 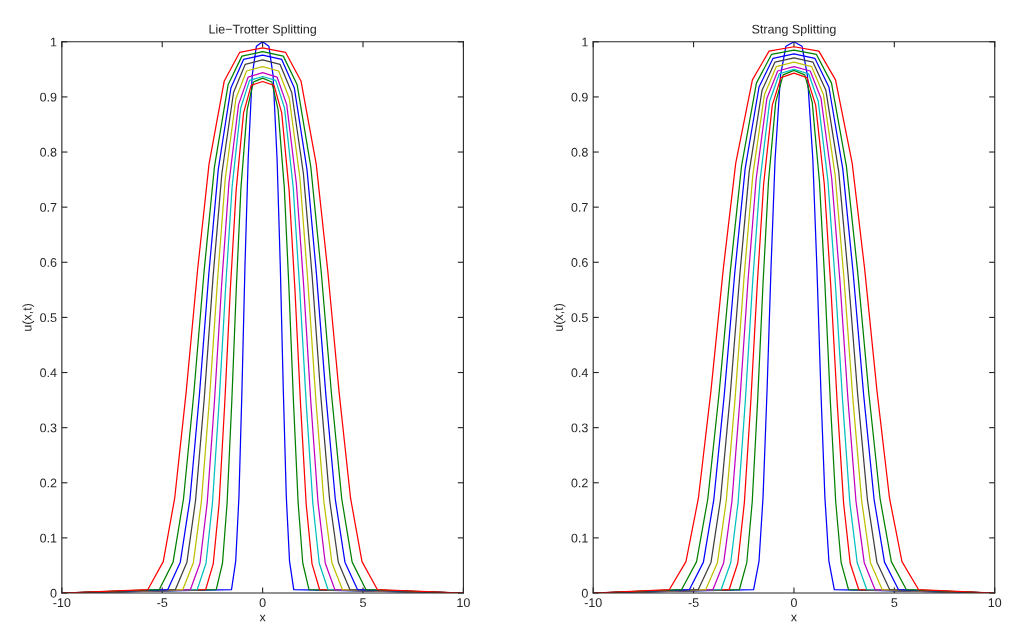 What do you see at coordinates (262, 30) in the screenshot?
I see `chart-title: Lie−Trotter Splitting` at bounding box center [262, 30].